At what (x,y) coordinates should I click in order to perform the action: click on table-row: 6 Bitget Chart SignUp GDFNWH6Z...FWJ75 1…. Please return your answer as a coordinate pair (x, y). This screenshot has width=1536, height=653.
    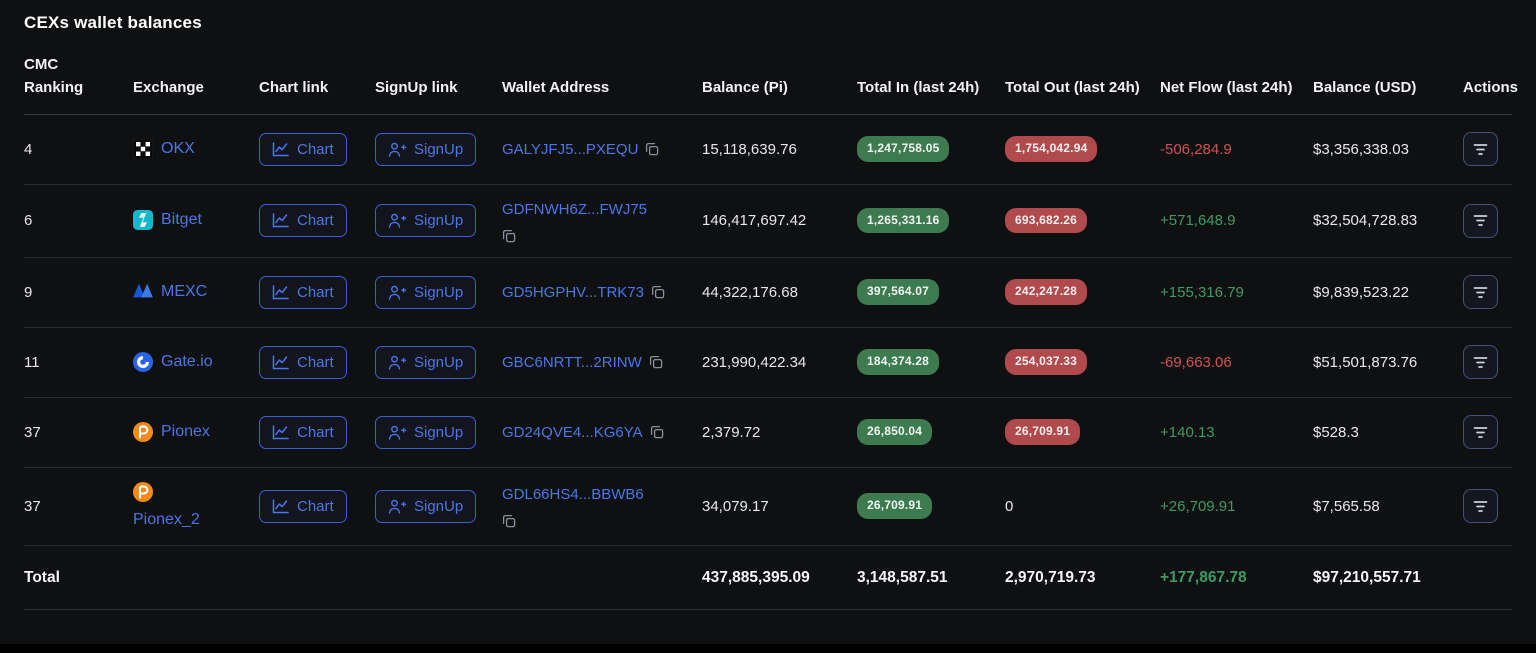
    Looking at the image, I should click on (768, 221).